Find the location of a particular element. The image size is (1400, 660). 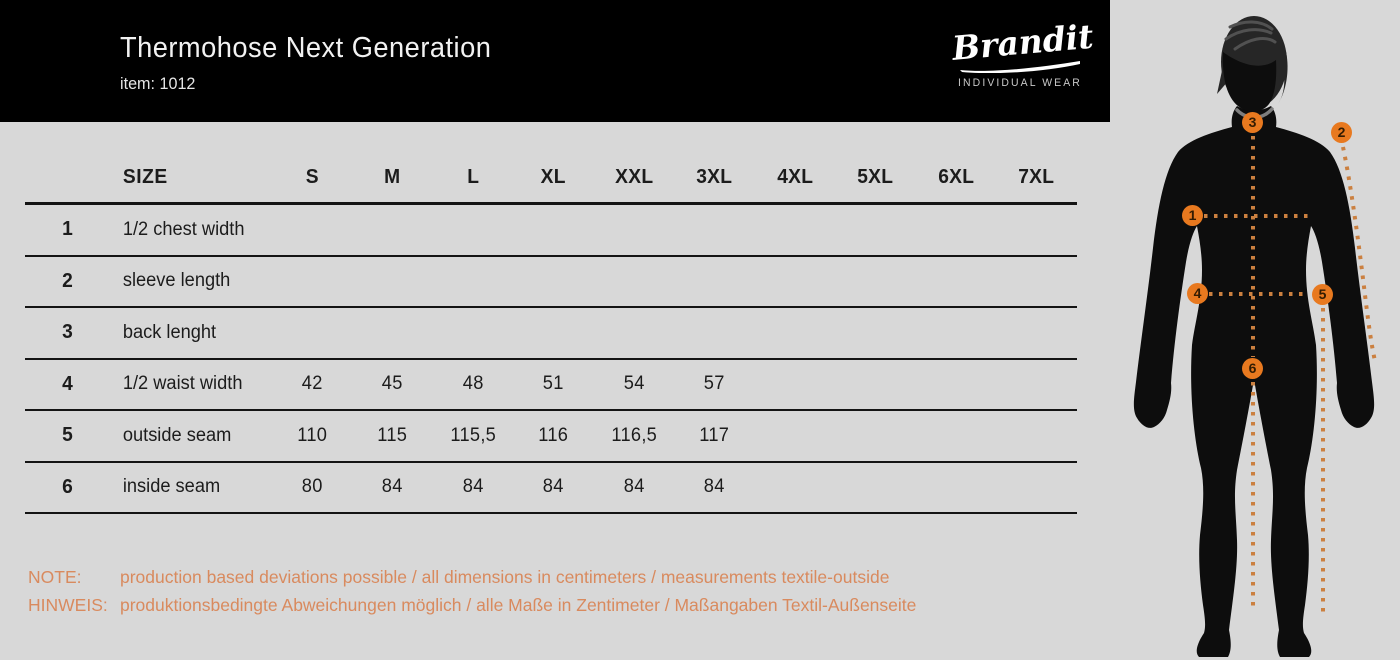

size-value: 117 is located at coordinates (714, 435).